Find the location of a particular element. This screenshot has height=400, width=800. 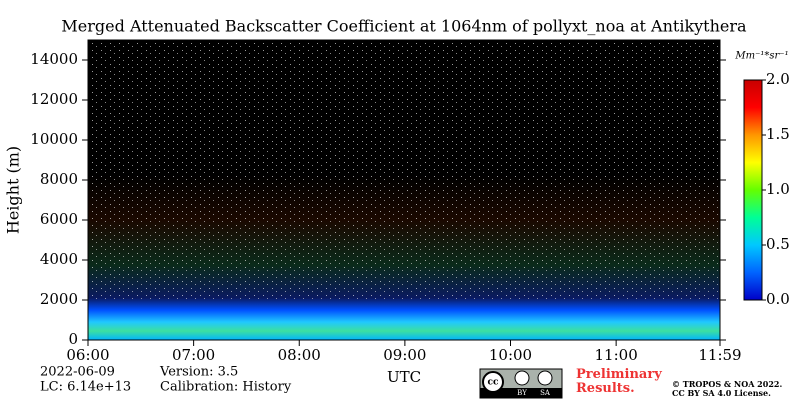

notice-box: Preliminary Results. is located at coordinates (619, 382).